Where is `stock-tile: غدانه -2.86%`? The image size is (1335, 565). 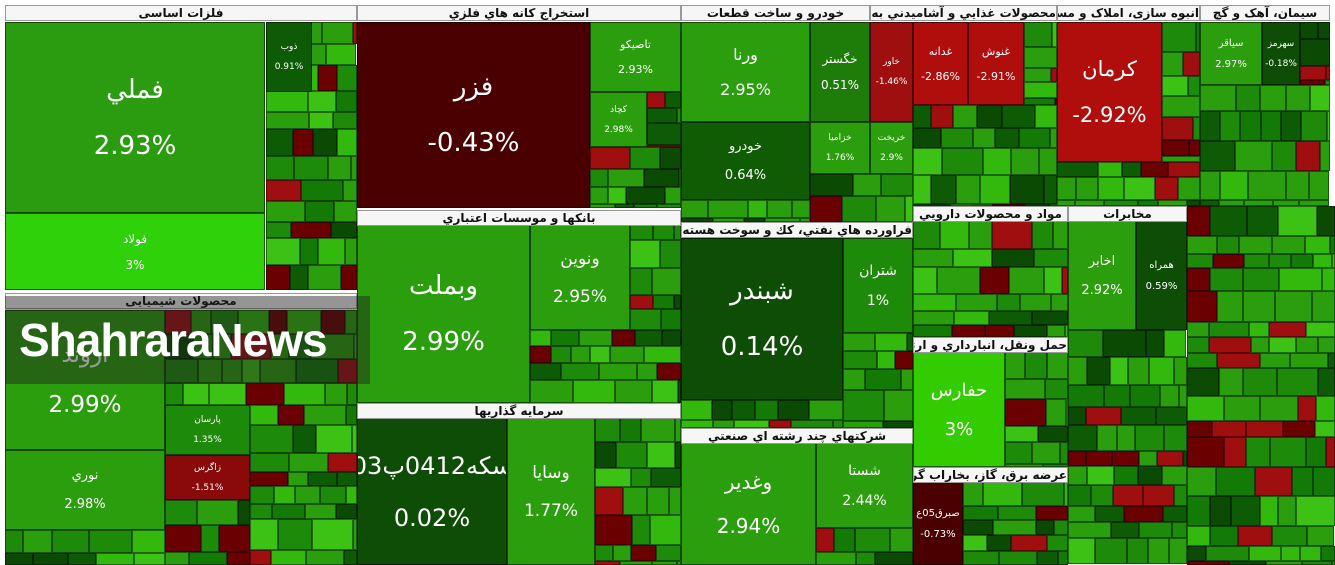 stock-tile: غدانه -2.86% is located at coordinates (940, 63).